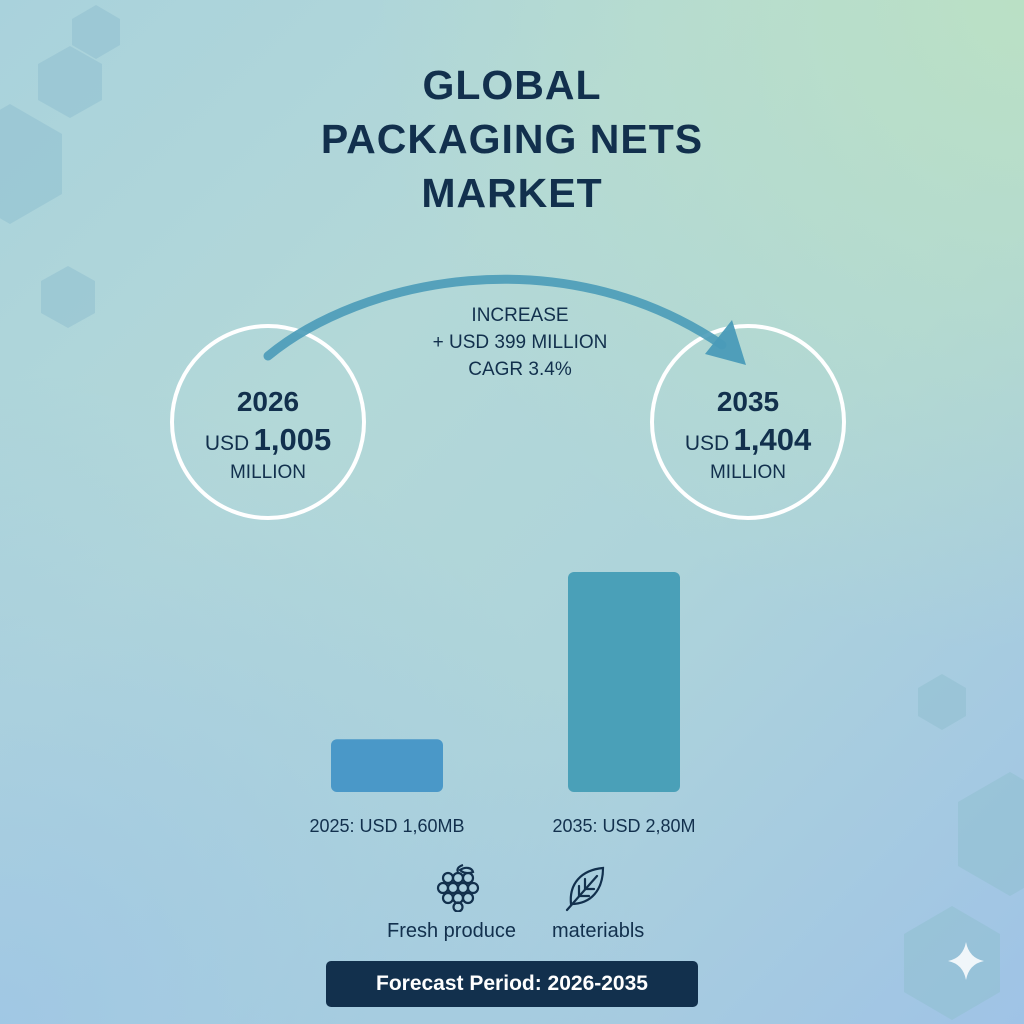  Describe the element at coordinates (707, 443) in the screenshot. I see `end-currency: USD` at that location.